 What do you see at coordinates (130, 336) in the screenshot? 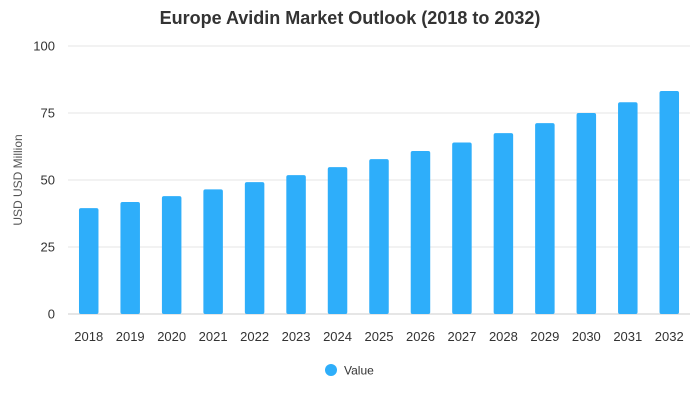
I see `x-tick-label: 2019` at bounding box center [130, 336].